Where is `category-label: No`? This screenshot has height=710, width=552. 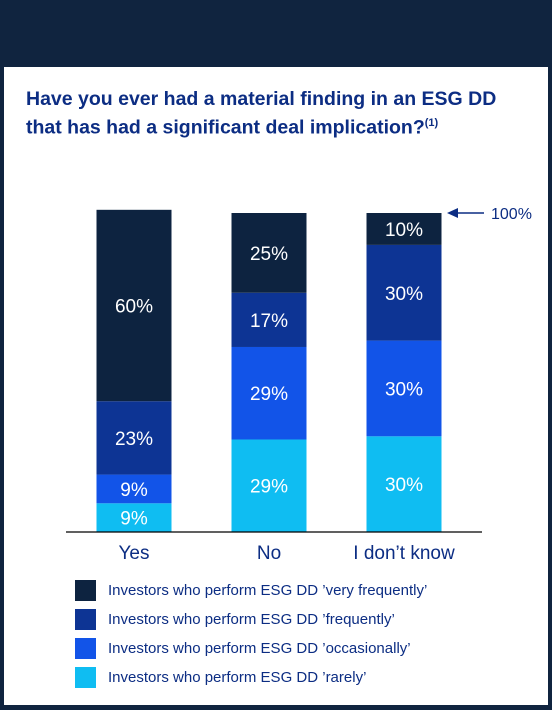
category-label: No is located at coordinates (269, 553).